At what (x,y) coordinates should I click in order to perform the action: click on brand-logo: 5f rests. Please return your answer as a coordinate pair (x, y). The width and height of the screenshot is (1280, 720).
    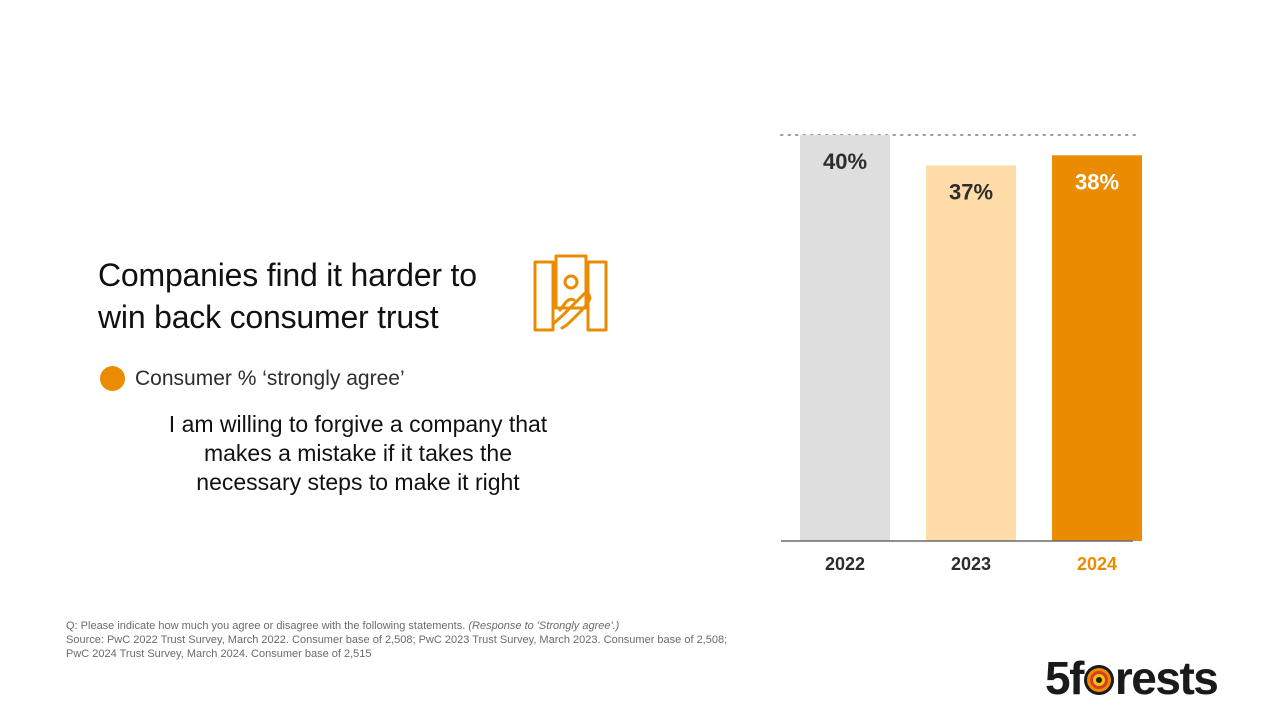
    Looking at the image, I should click on (1132, 678).